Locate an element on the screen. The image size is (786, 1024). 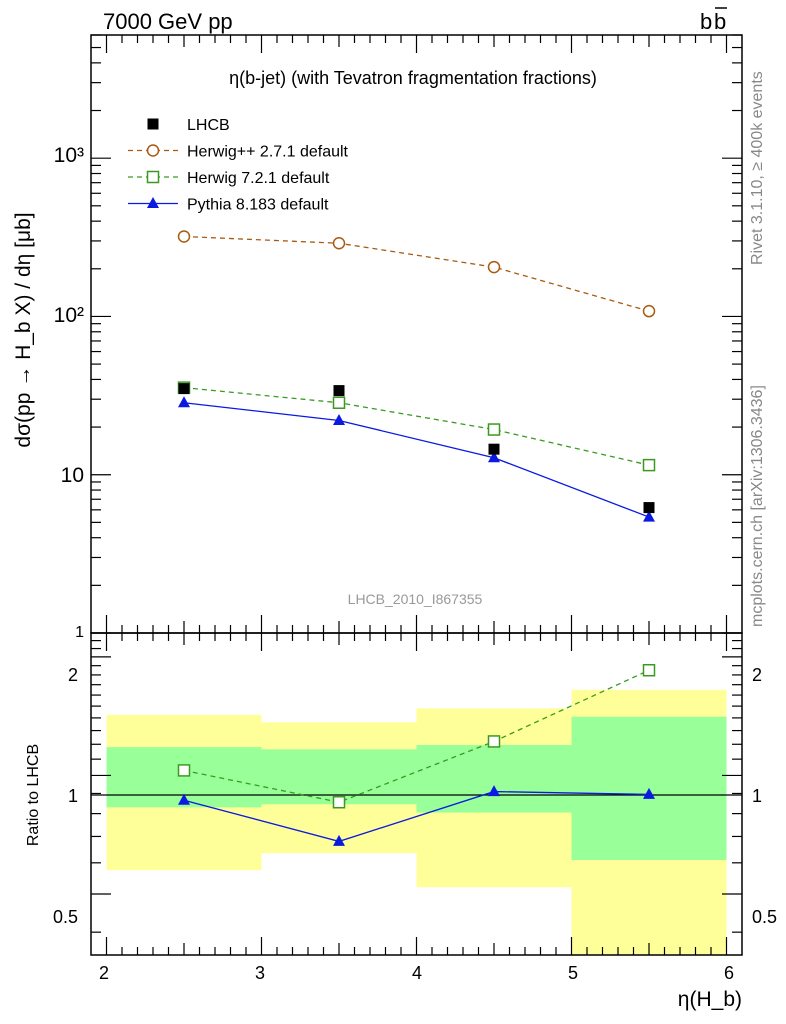
series-lhcb is located at coordinates (416, 448).